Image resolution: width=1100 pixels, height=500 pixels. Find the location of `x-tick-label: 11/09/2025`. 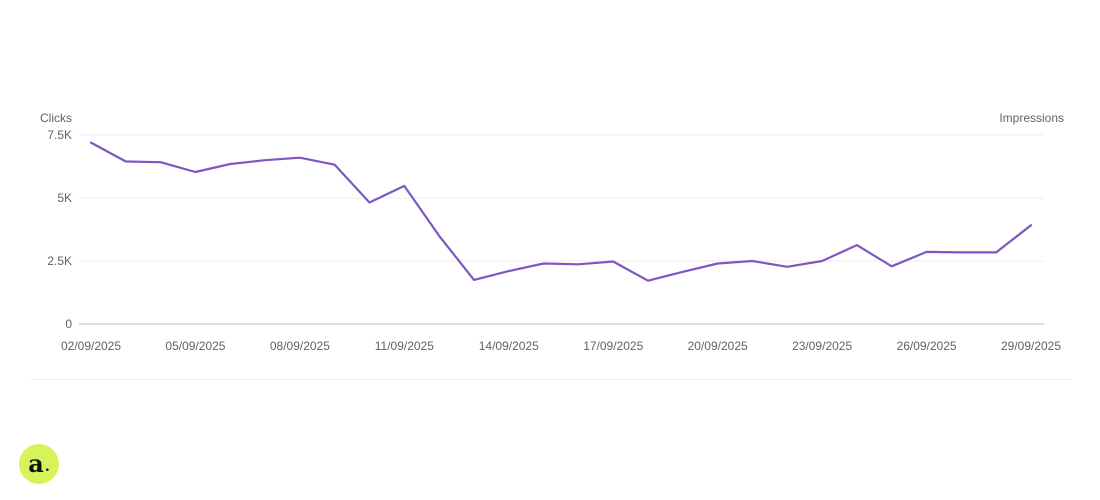

x-tick-label: 11/09/2025 is located at coordinates (404, 346).